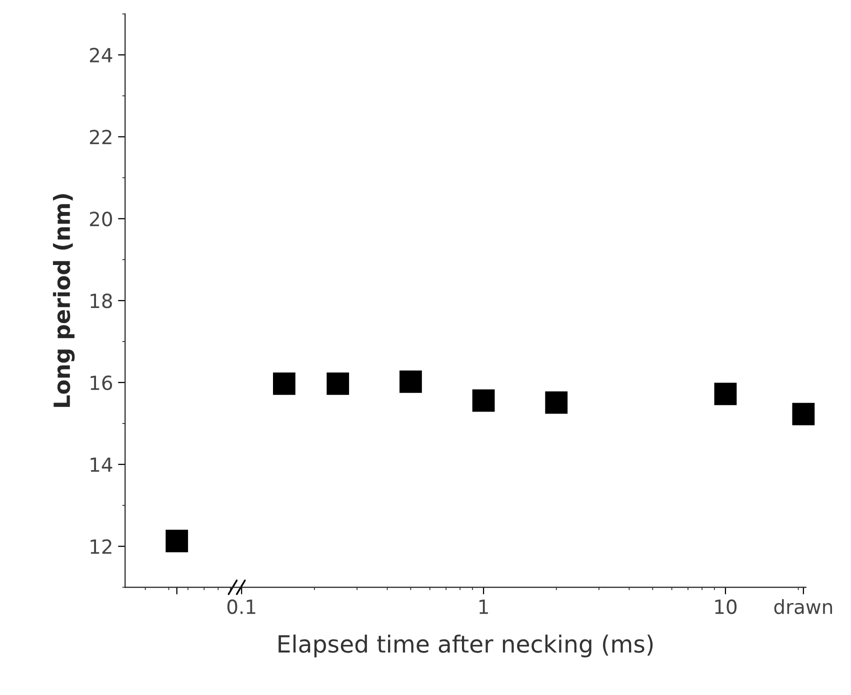  Describe the element at coordinates (241, 606) in the screenshot. I see `x-tick-label: 0.1` at that location.